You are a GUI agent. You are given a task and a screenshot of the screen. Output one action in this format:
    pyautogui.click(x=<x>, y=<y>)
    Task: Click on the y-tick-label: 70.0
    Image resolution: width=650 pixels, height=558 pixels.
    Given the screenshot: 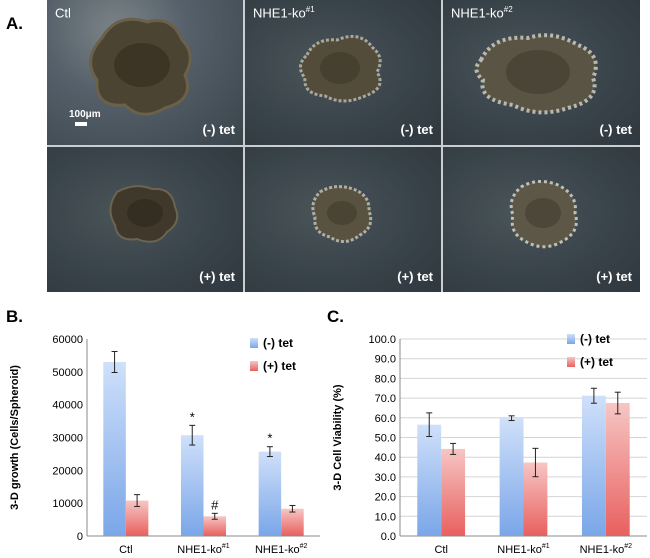 What is the action you would take?
    pyautogui.click(x=385, y=399)
    